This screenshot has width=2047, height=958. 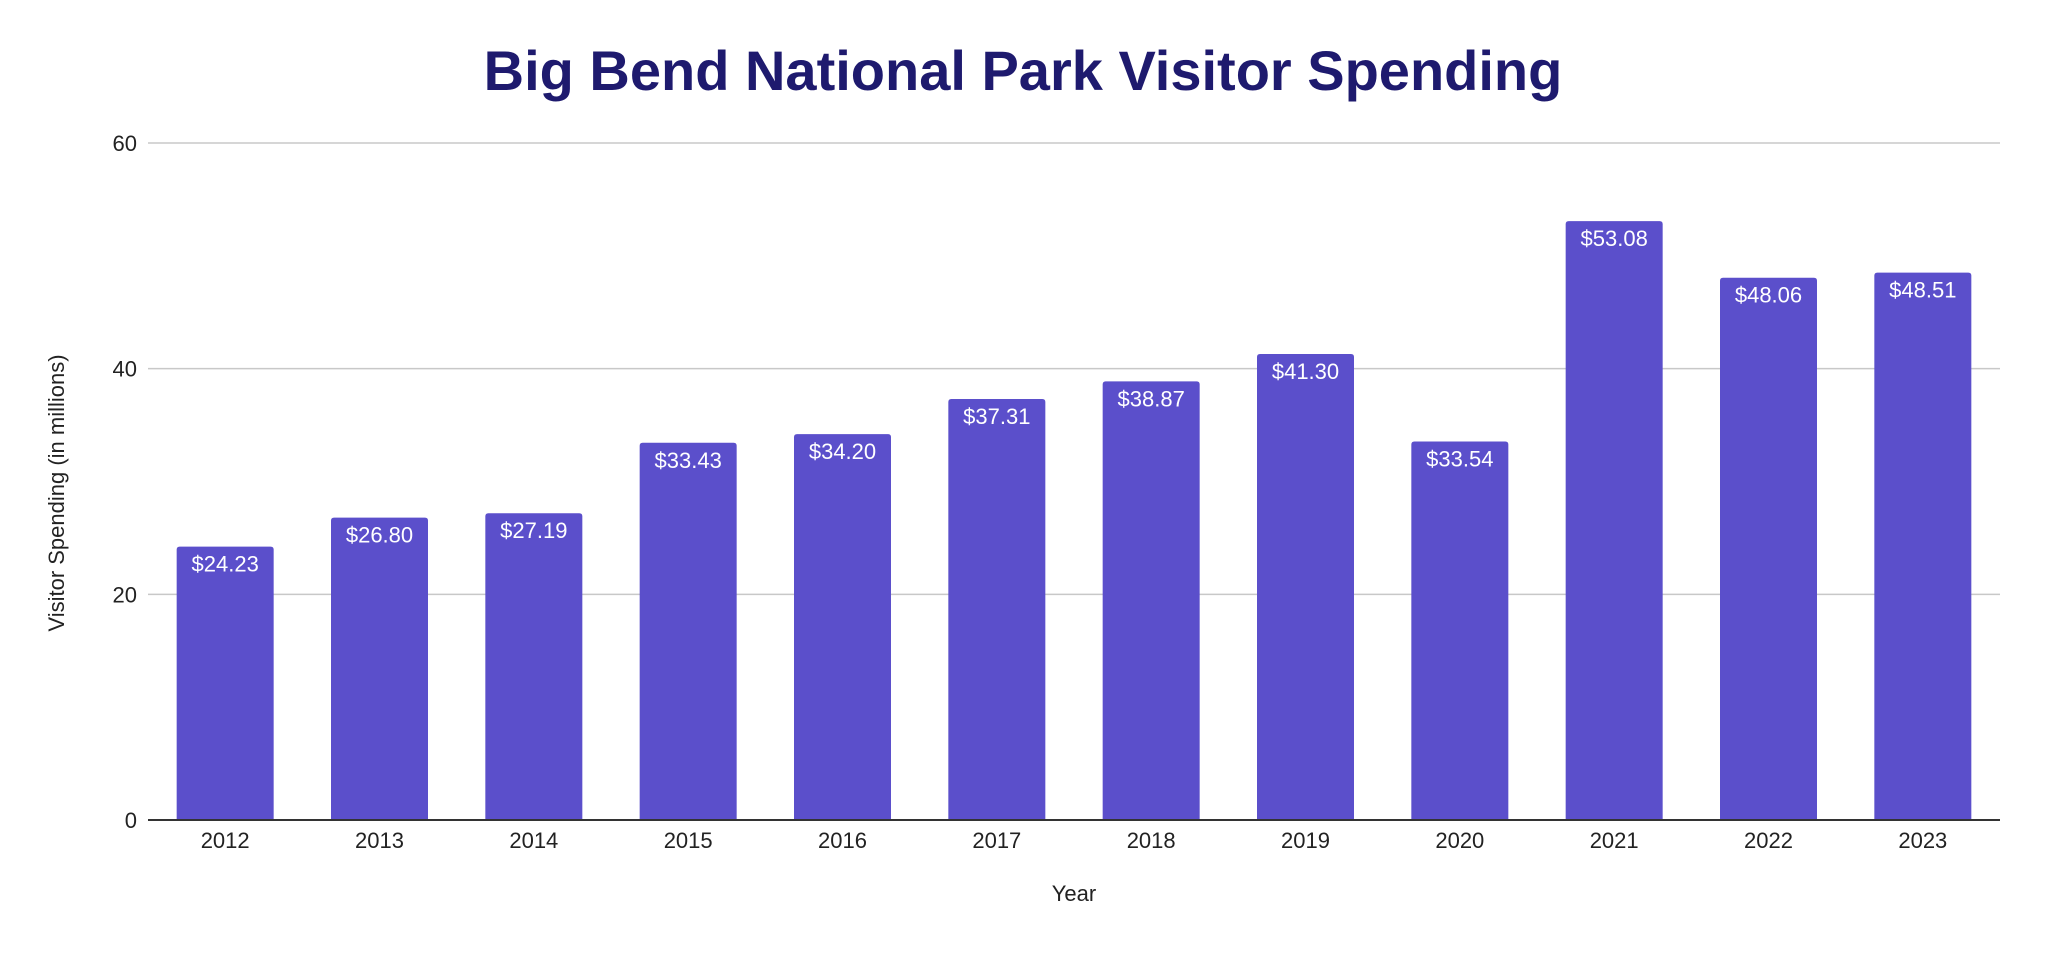 What do you see at coordinates (1768, 295) in the screenshot?
I see `bar-data-label: $48.06` at bounding box center [1768, 295].